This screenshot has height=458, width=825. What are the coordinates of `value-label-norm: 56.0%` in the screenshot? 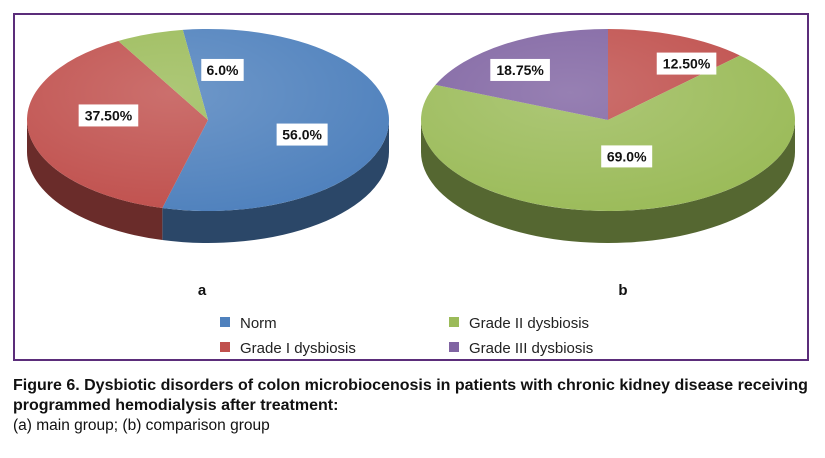 It's located at (302, 134).